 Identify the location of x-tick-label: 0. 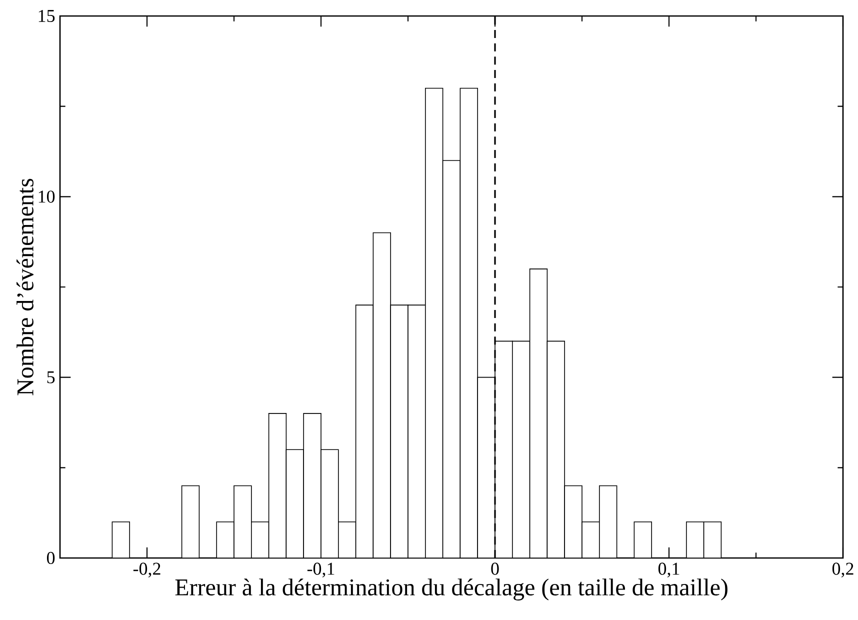
(495, 568).